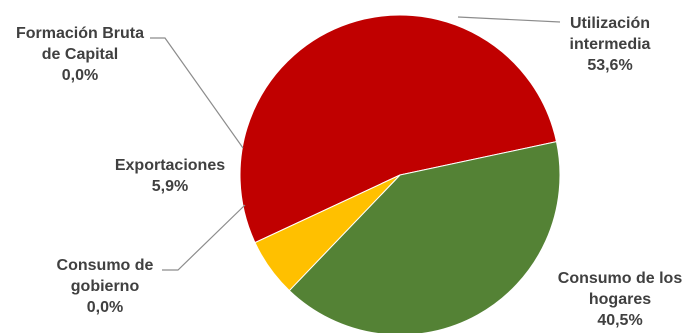 This screenshot has height=333, width=693. Describe the element at coordinates (327, 233) in the screenshot. I see `slice-exportaciones` at that location.